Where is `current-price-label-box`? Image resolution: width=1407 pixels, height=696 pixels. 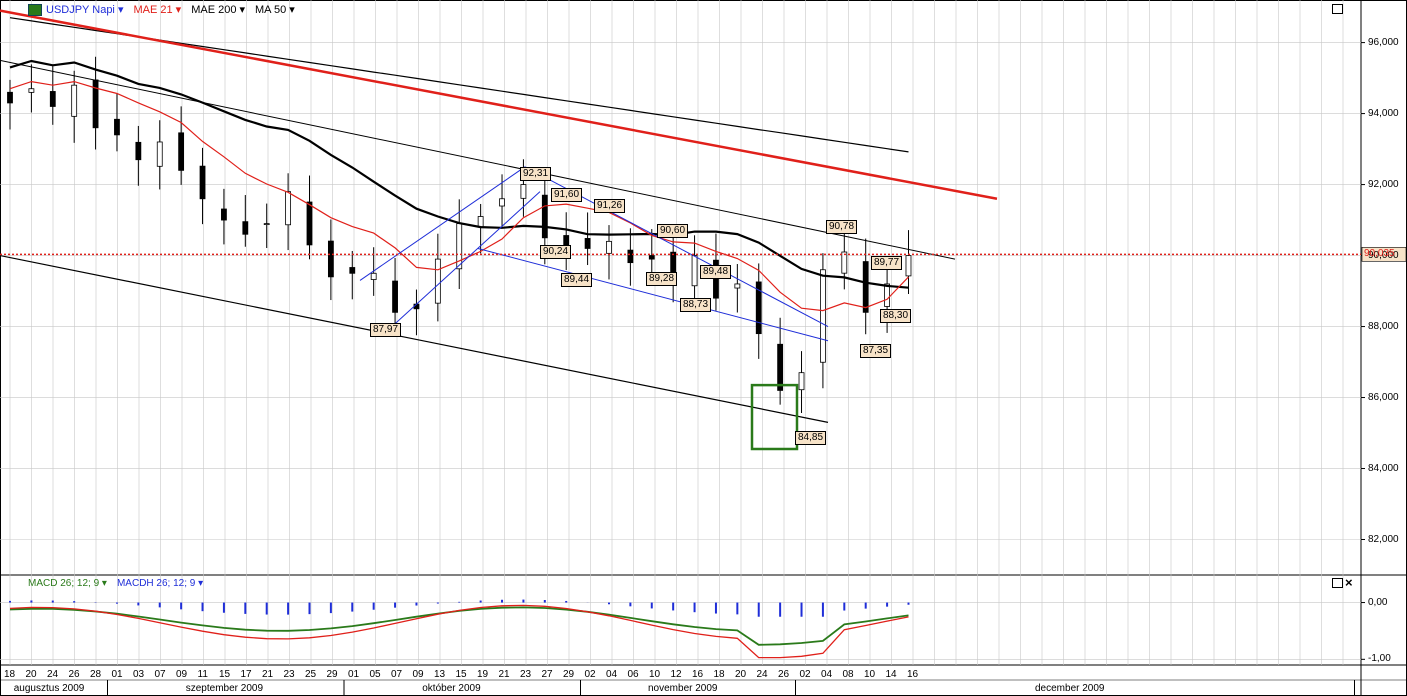 current-price-label-box is located at coordinates (1384, 254).